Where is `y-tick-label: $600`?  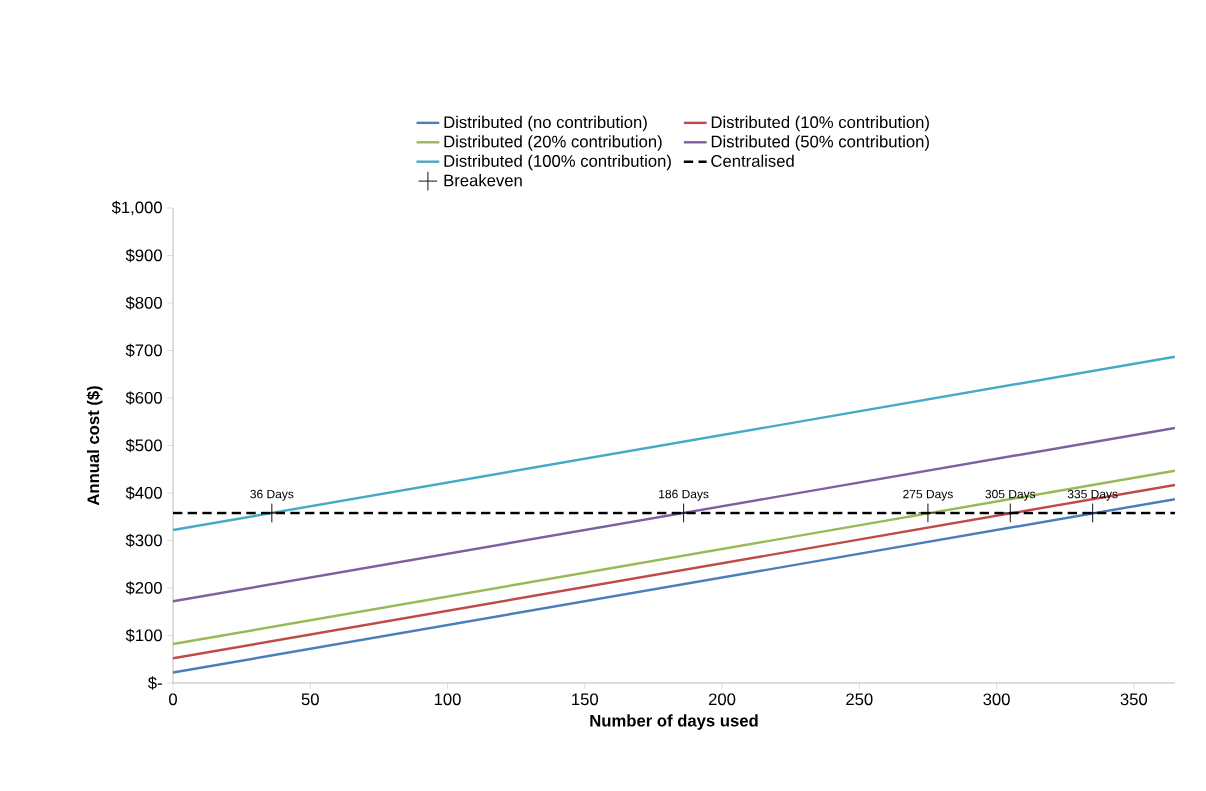 y-tick-label: $600 is located at coordinates (143, 398).